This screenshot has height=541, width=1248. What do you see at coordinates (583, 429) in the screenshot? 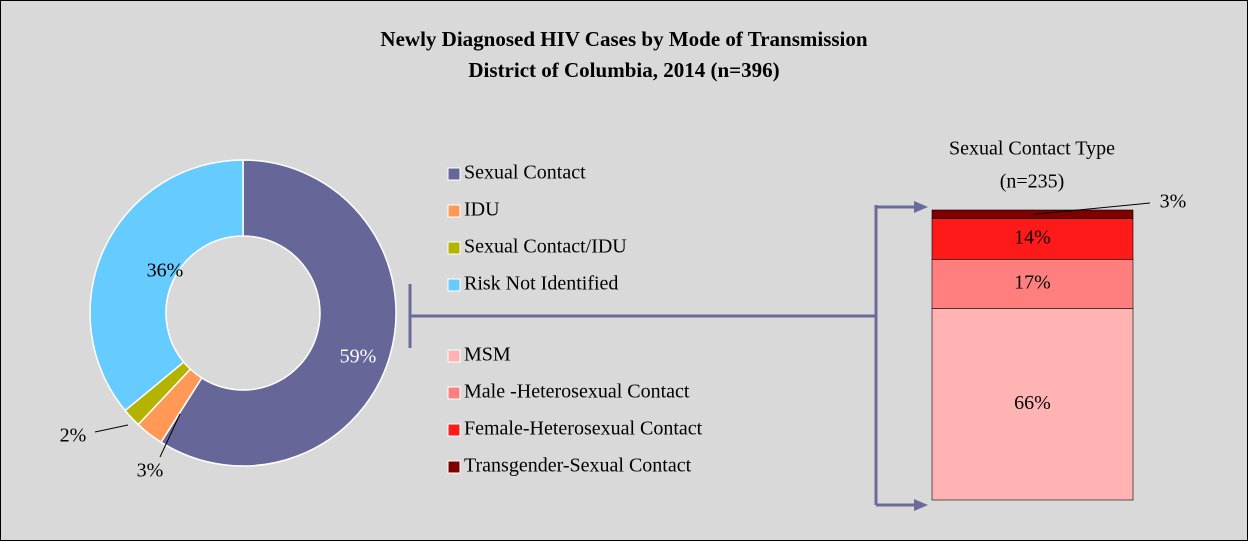
I see `legend-label: Female-Heterosexual Contact` at bounding box center [583, 429].